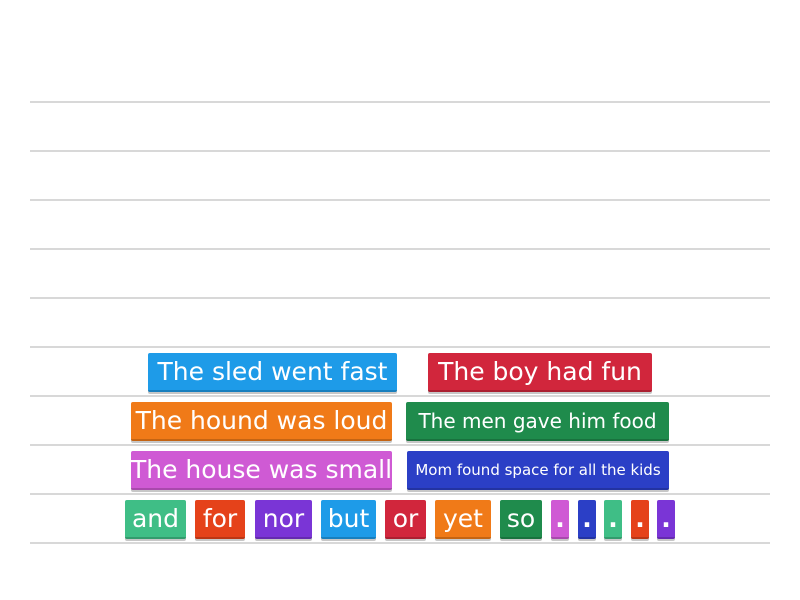  I want to click on tile-for: for, so click(220, 519).